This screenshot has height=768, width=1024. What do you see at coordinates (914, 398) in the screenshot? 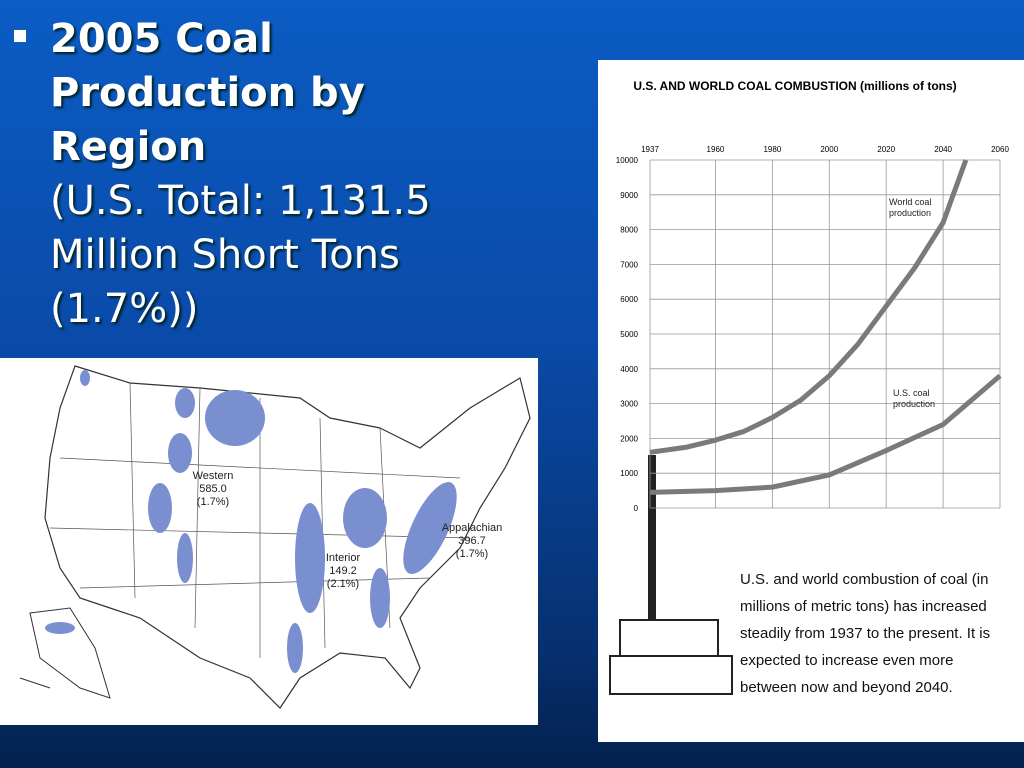
I see `series-label: U.S. coal production` at bounding box center [914, 398].